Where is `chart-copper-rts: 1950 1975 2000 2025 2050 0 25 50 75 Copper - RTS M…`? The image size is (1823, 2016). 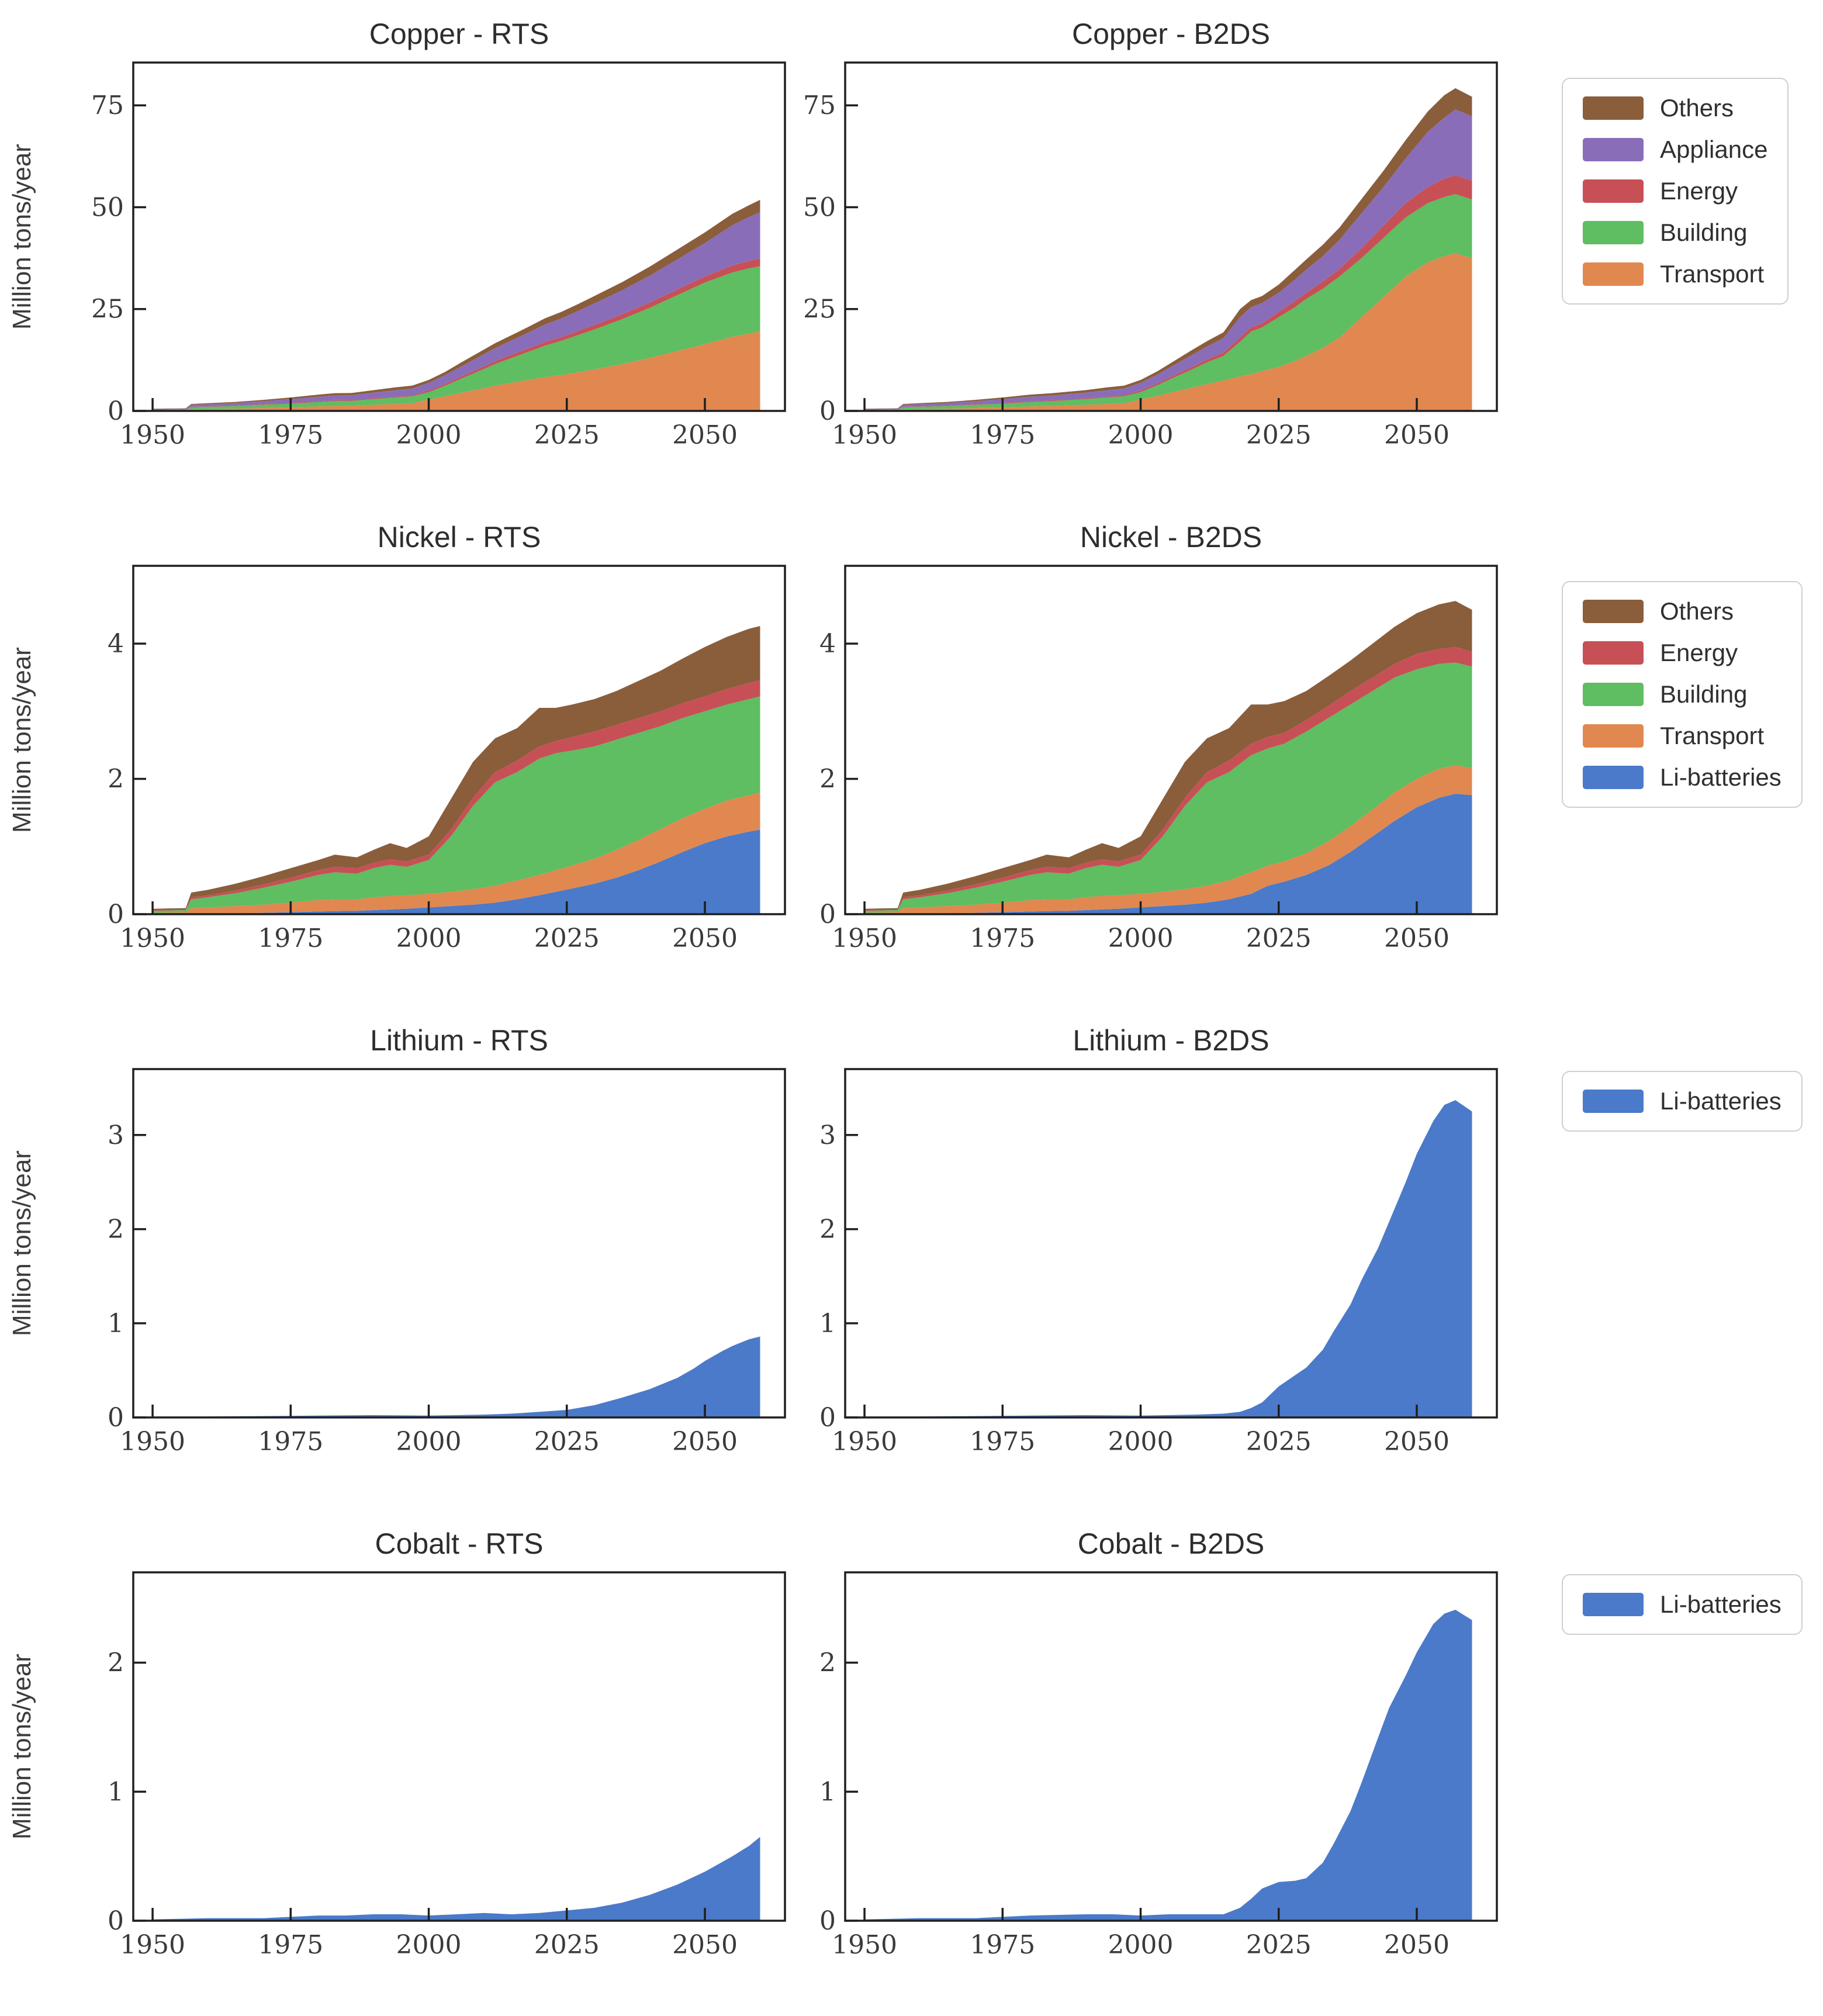
chart-copper-rts: 1950 1975 2000 2025 2050 0 25 50 75 Copper - RTS M… is located at coordinates (393, 251).